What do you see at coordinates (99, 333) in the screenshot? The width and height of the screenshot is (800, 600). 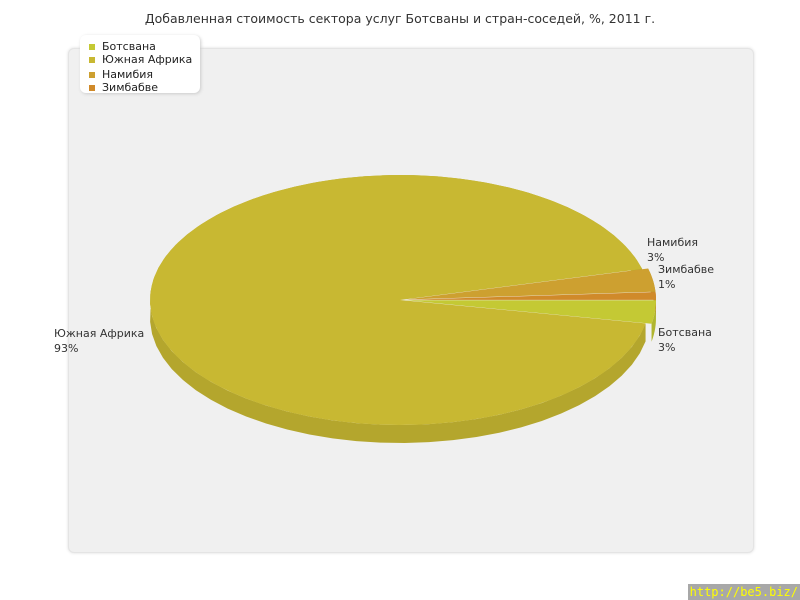 I see `slice-label-name: Южная Африка` at bounding box center [99, 333].